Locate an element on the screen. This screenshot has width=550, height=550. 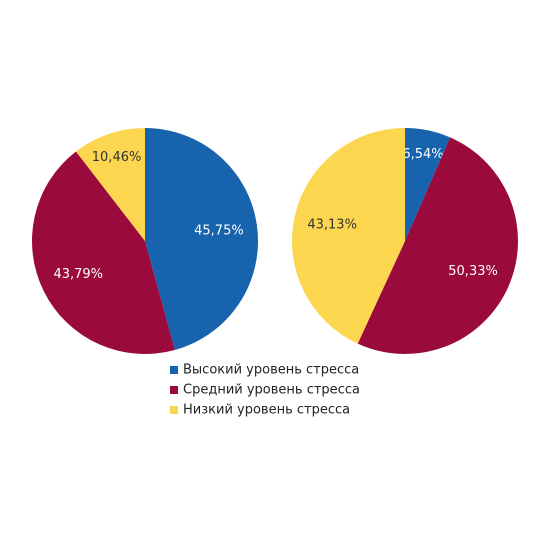
slice-label: 6,54% is located at coordinates (422, 154).